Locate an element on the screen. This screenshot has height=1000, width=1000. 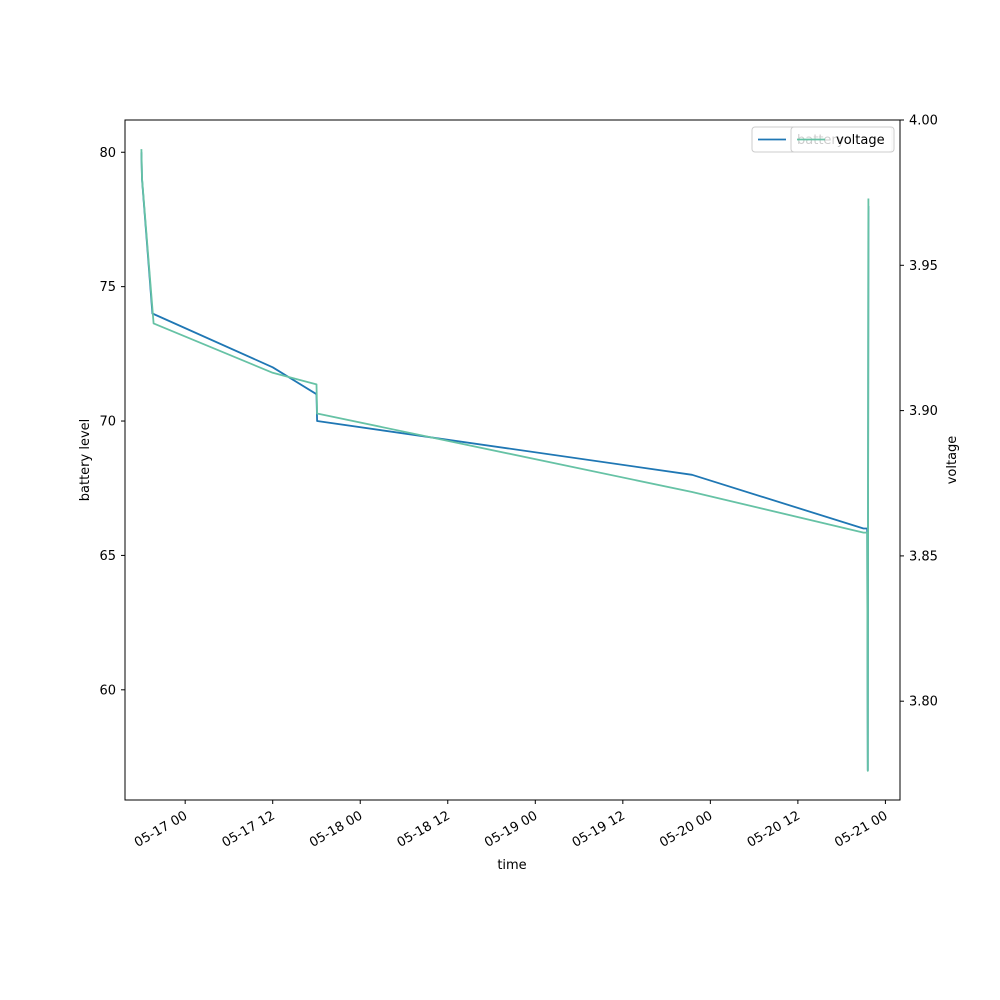
left-y-tick-label: 75 is located at coordinates (107, 287).